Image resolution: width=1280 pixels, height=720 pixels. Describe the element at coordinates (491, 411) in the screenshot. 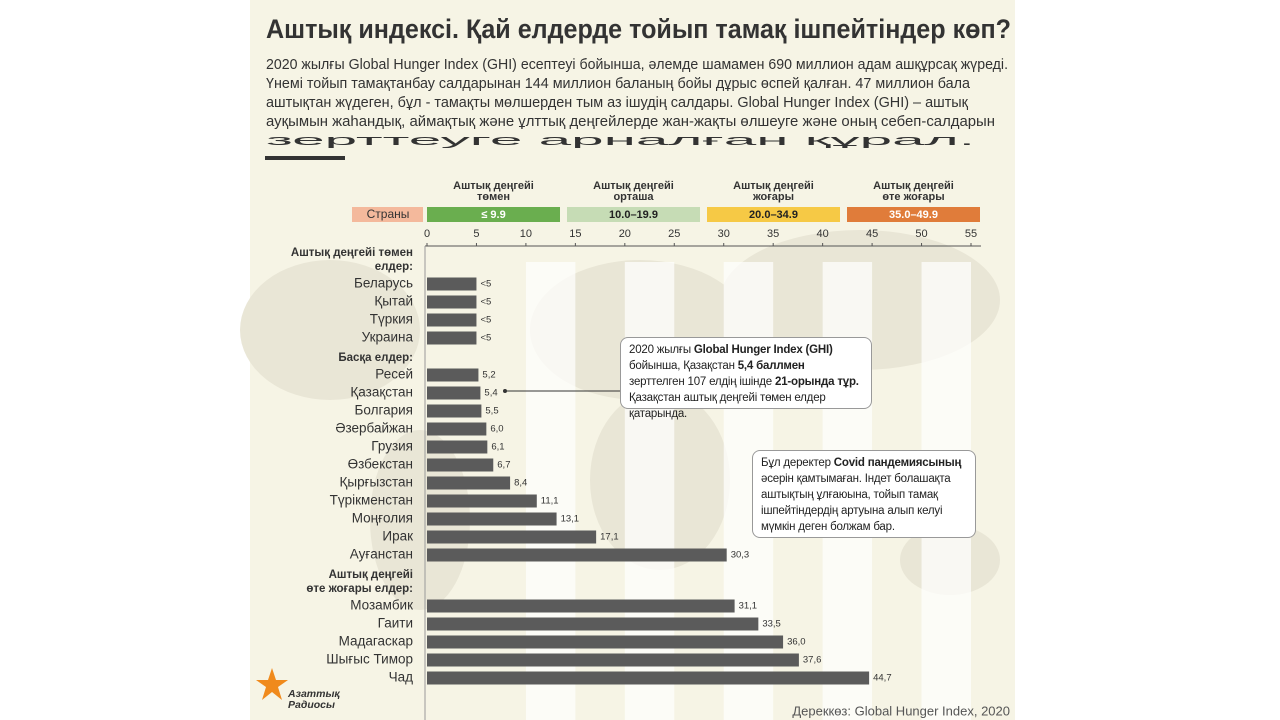

I see `value-label: 5,5` at that location.